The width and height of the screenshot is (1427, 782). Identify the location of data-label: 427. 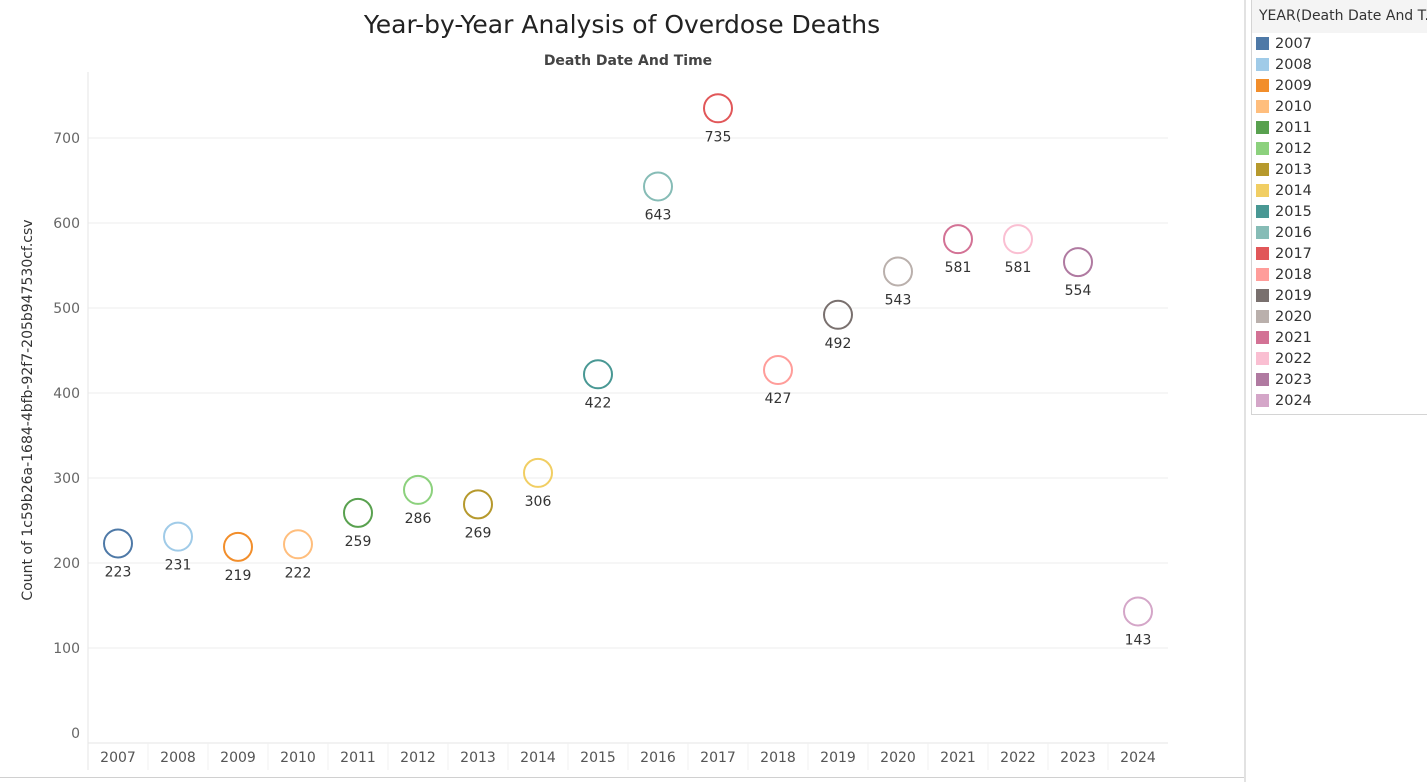
(778, 399).